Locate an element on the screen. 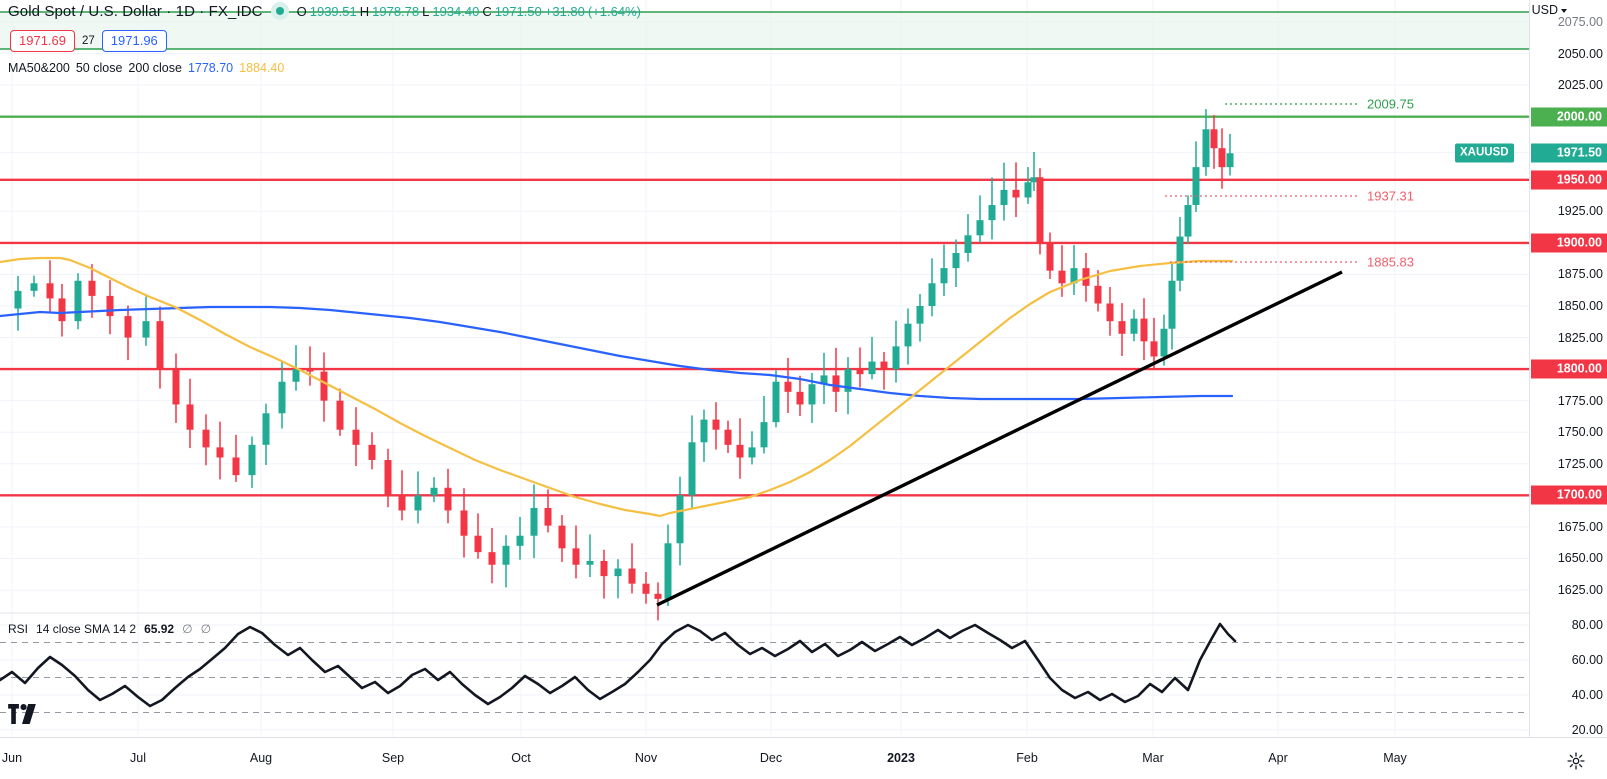 The image size is (1607, 779). upper-band-pill: 1971.96 is located at coordinates (134, 41).